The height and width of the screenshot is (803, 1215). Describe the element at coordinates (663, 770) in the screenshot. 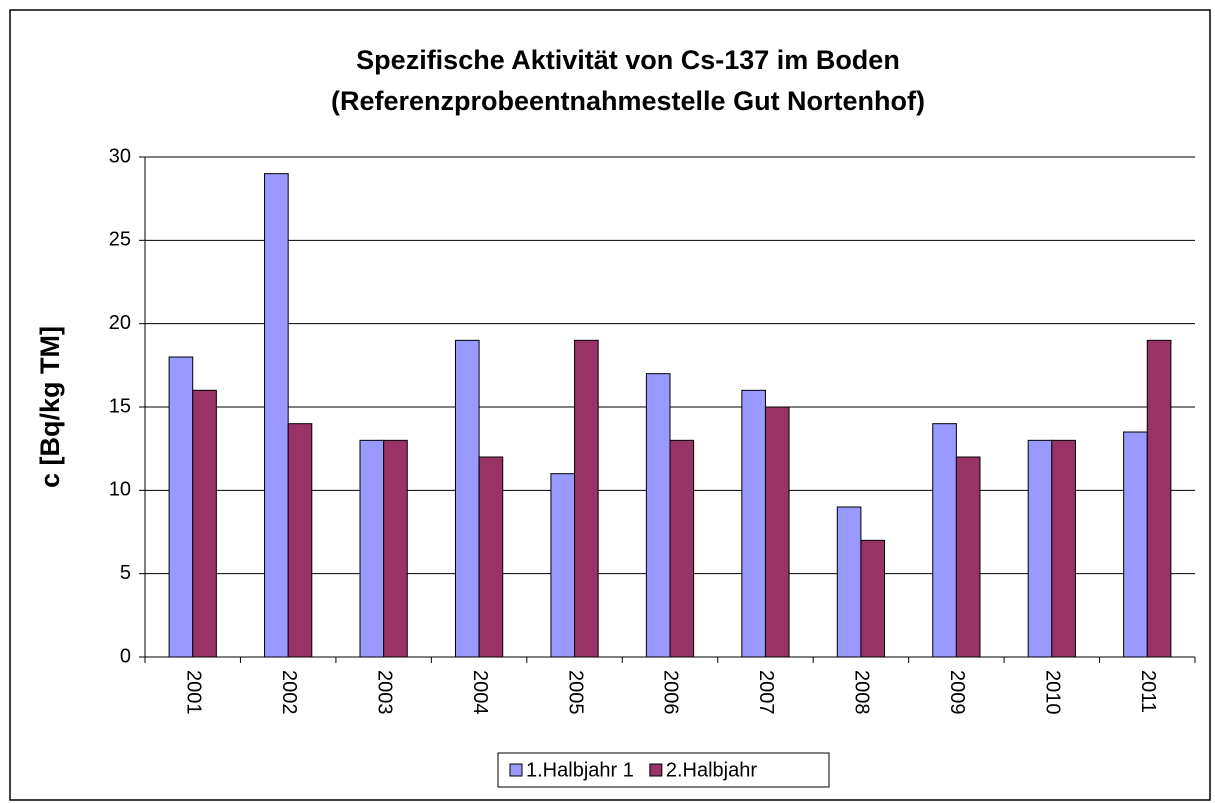

I see `legend-box` at that location.